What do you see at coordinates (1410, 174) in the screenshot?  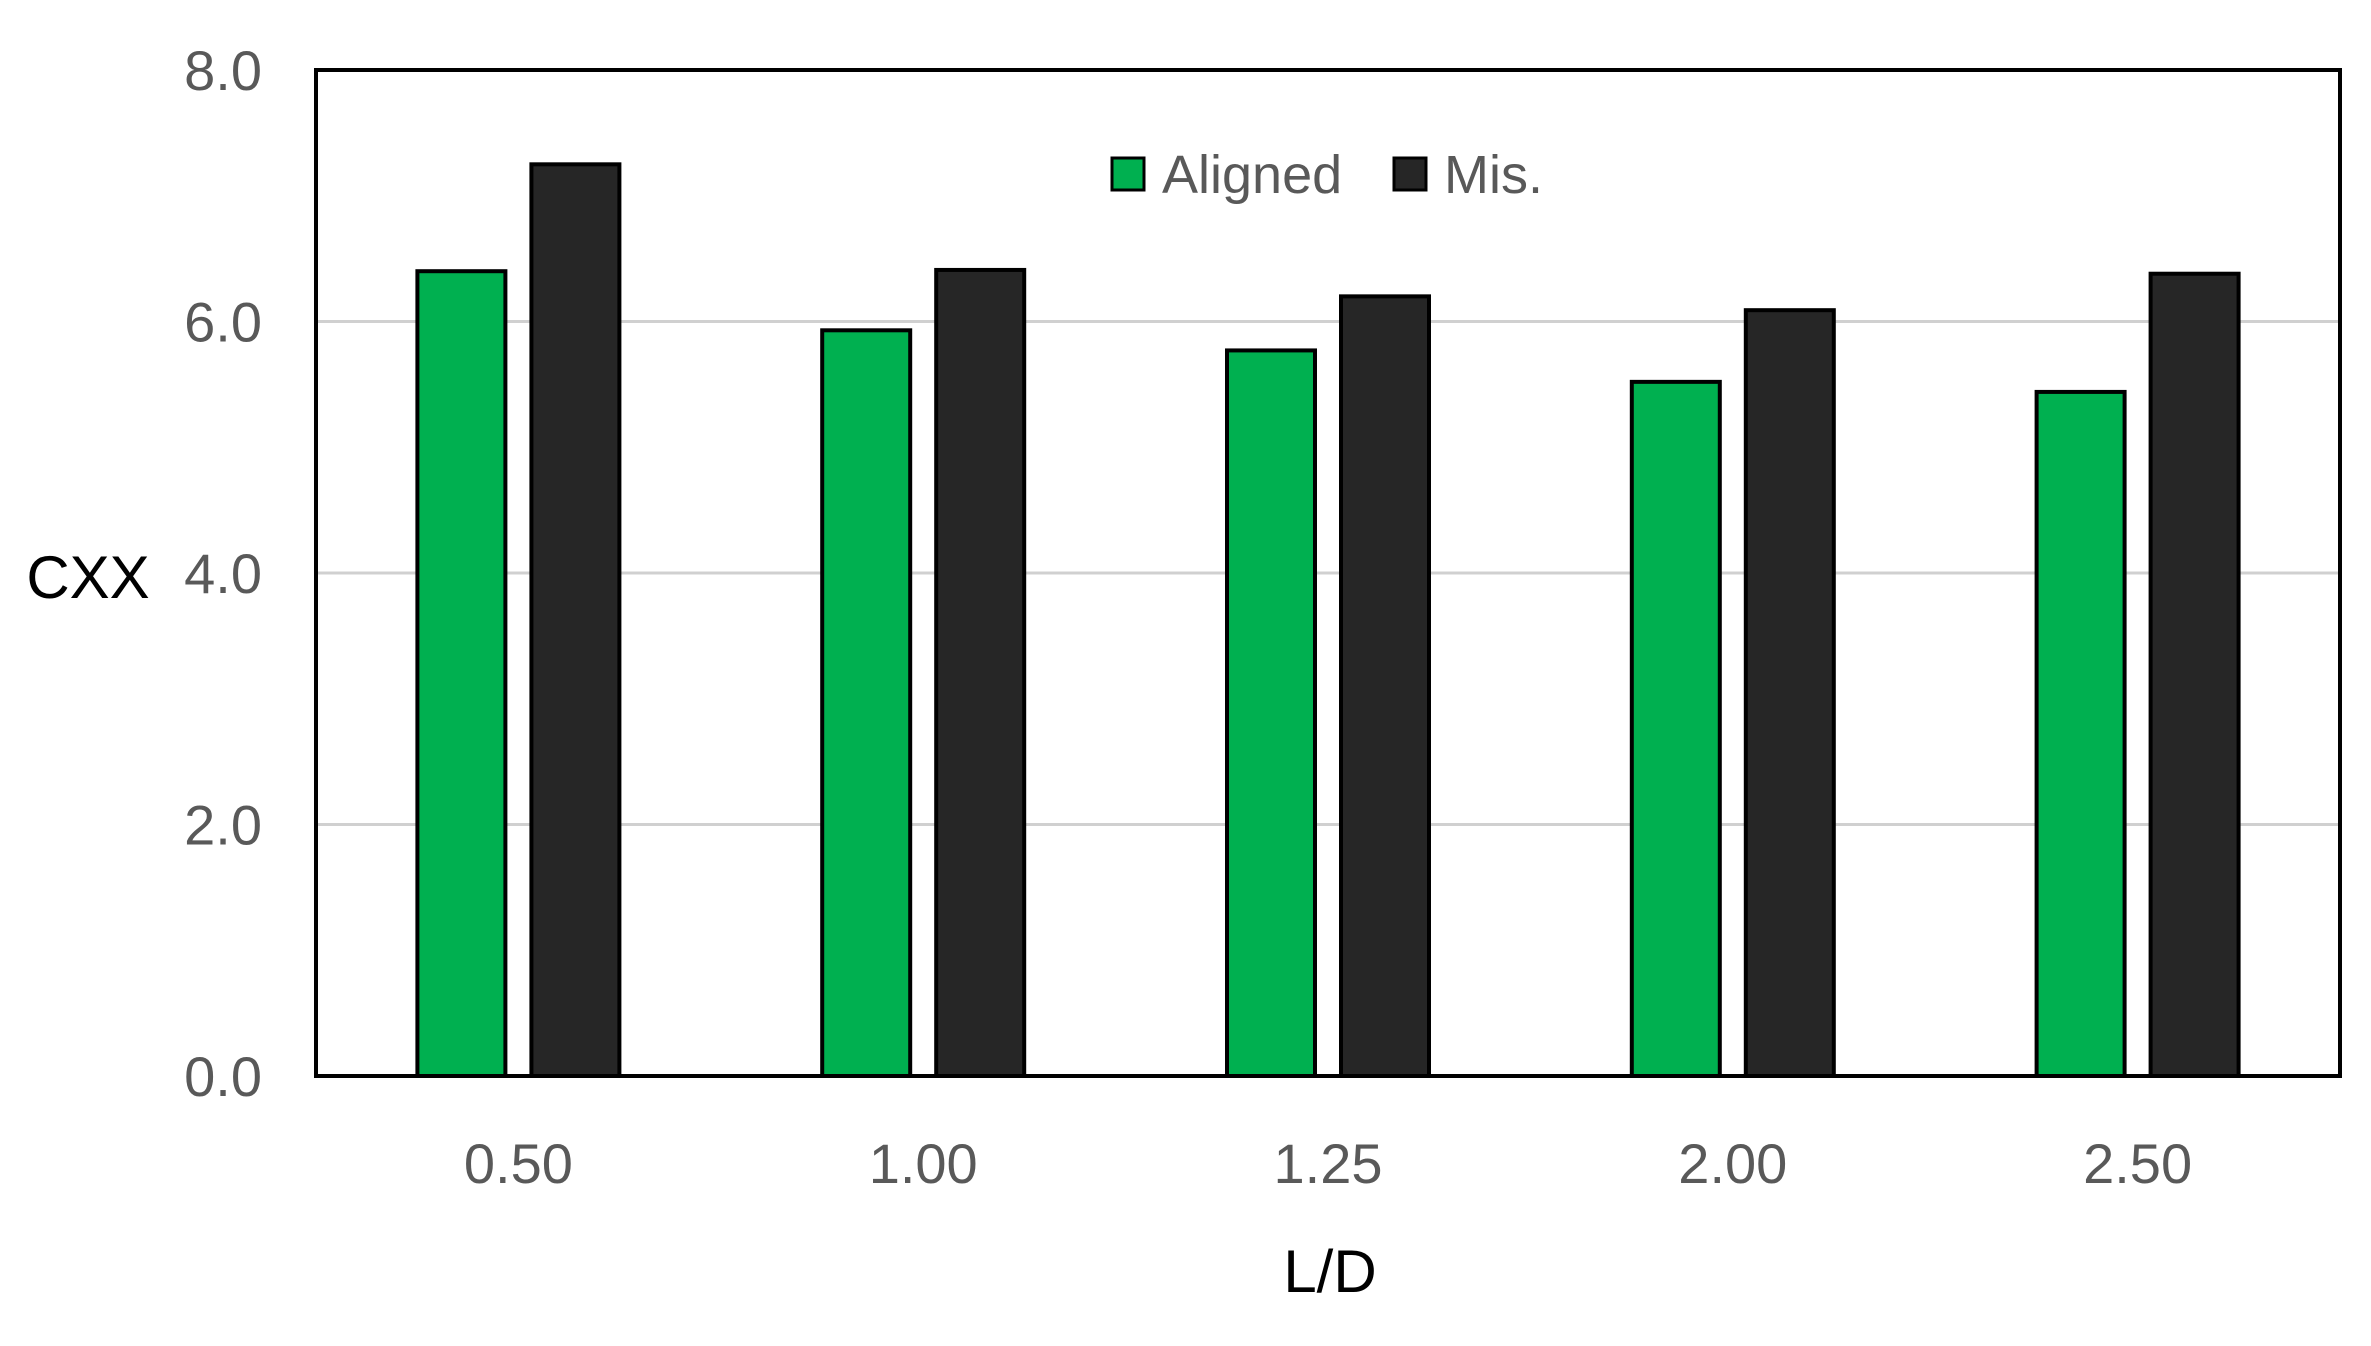 I see `legend-swatch-mis` at bounding box center [1410, 174].